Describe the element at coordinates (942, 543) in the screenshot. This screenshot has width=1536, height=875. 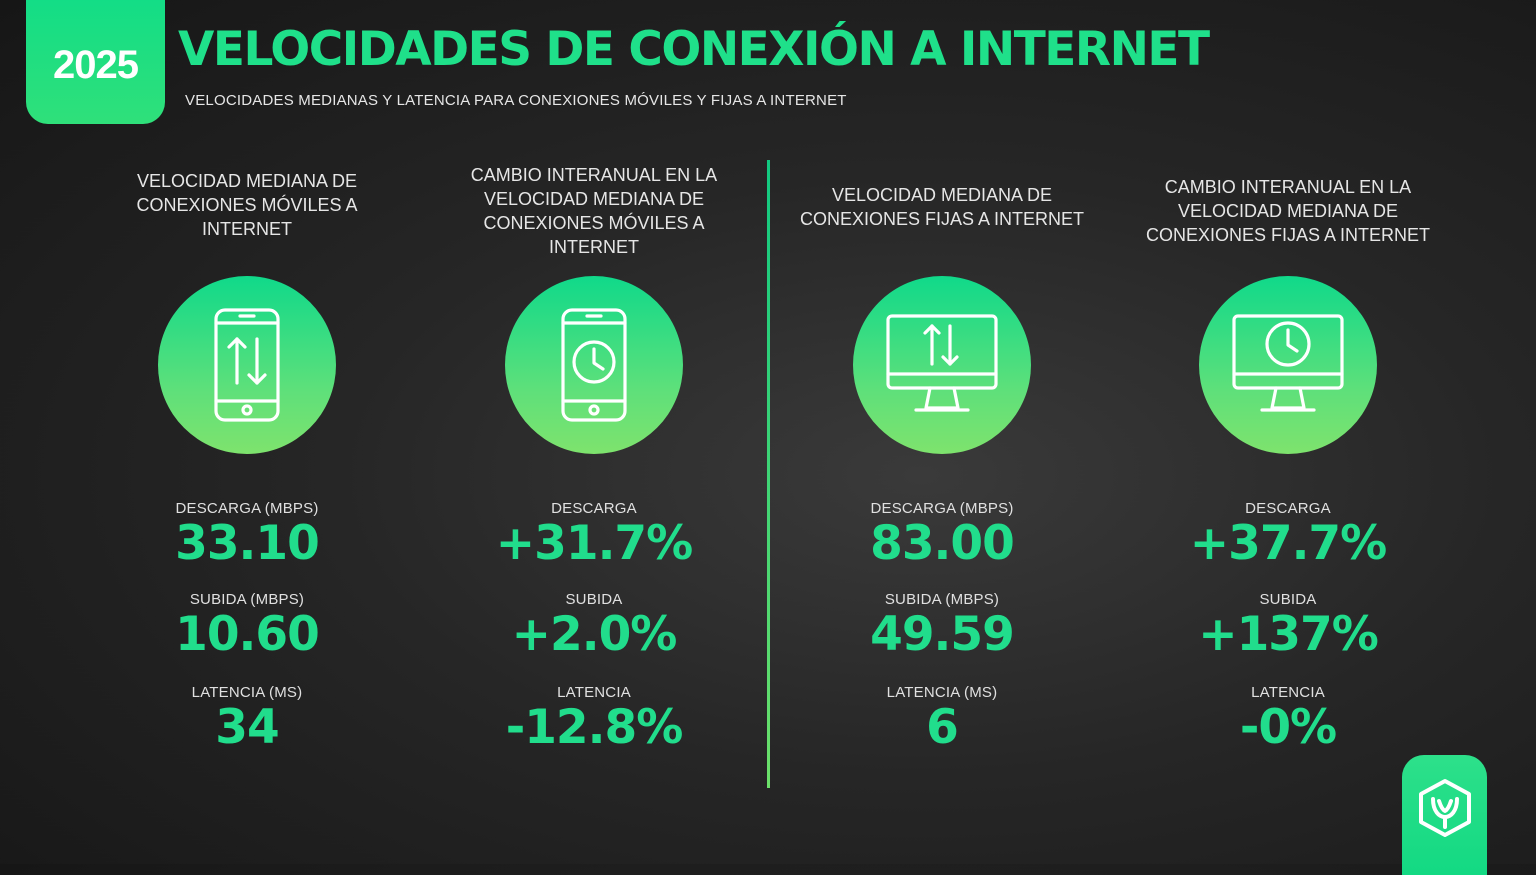
I see `metric-value: 83.00` at that location.